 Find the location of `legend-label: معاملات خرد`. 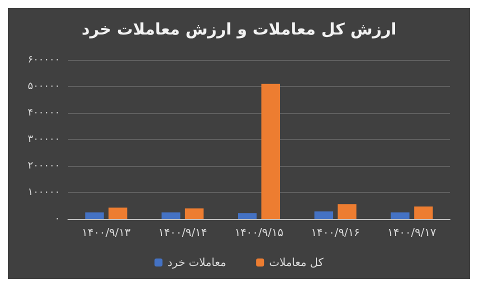

legend-label: معاملات خرد is located at coordinates (196, 262).